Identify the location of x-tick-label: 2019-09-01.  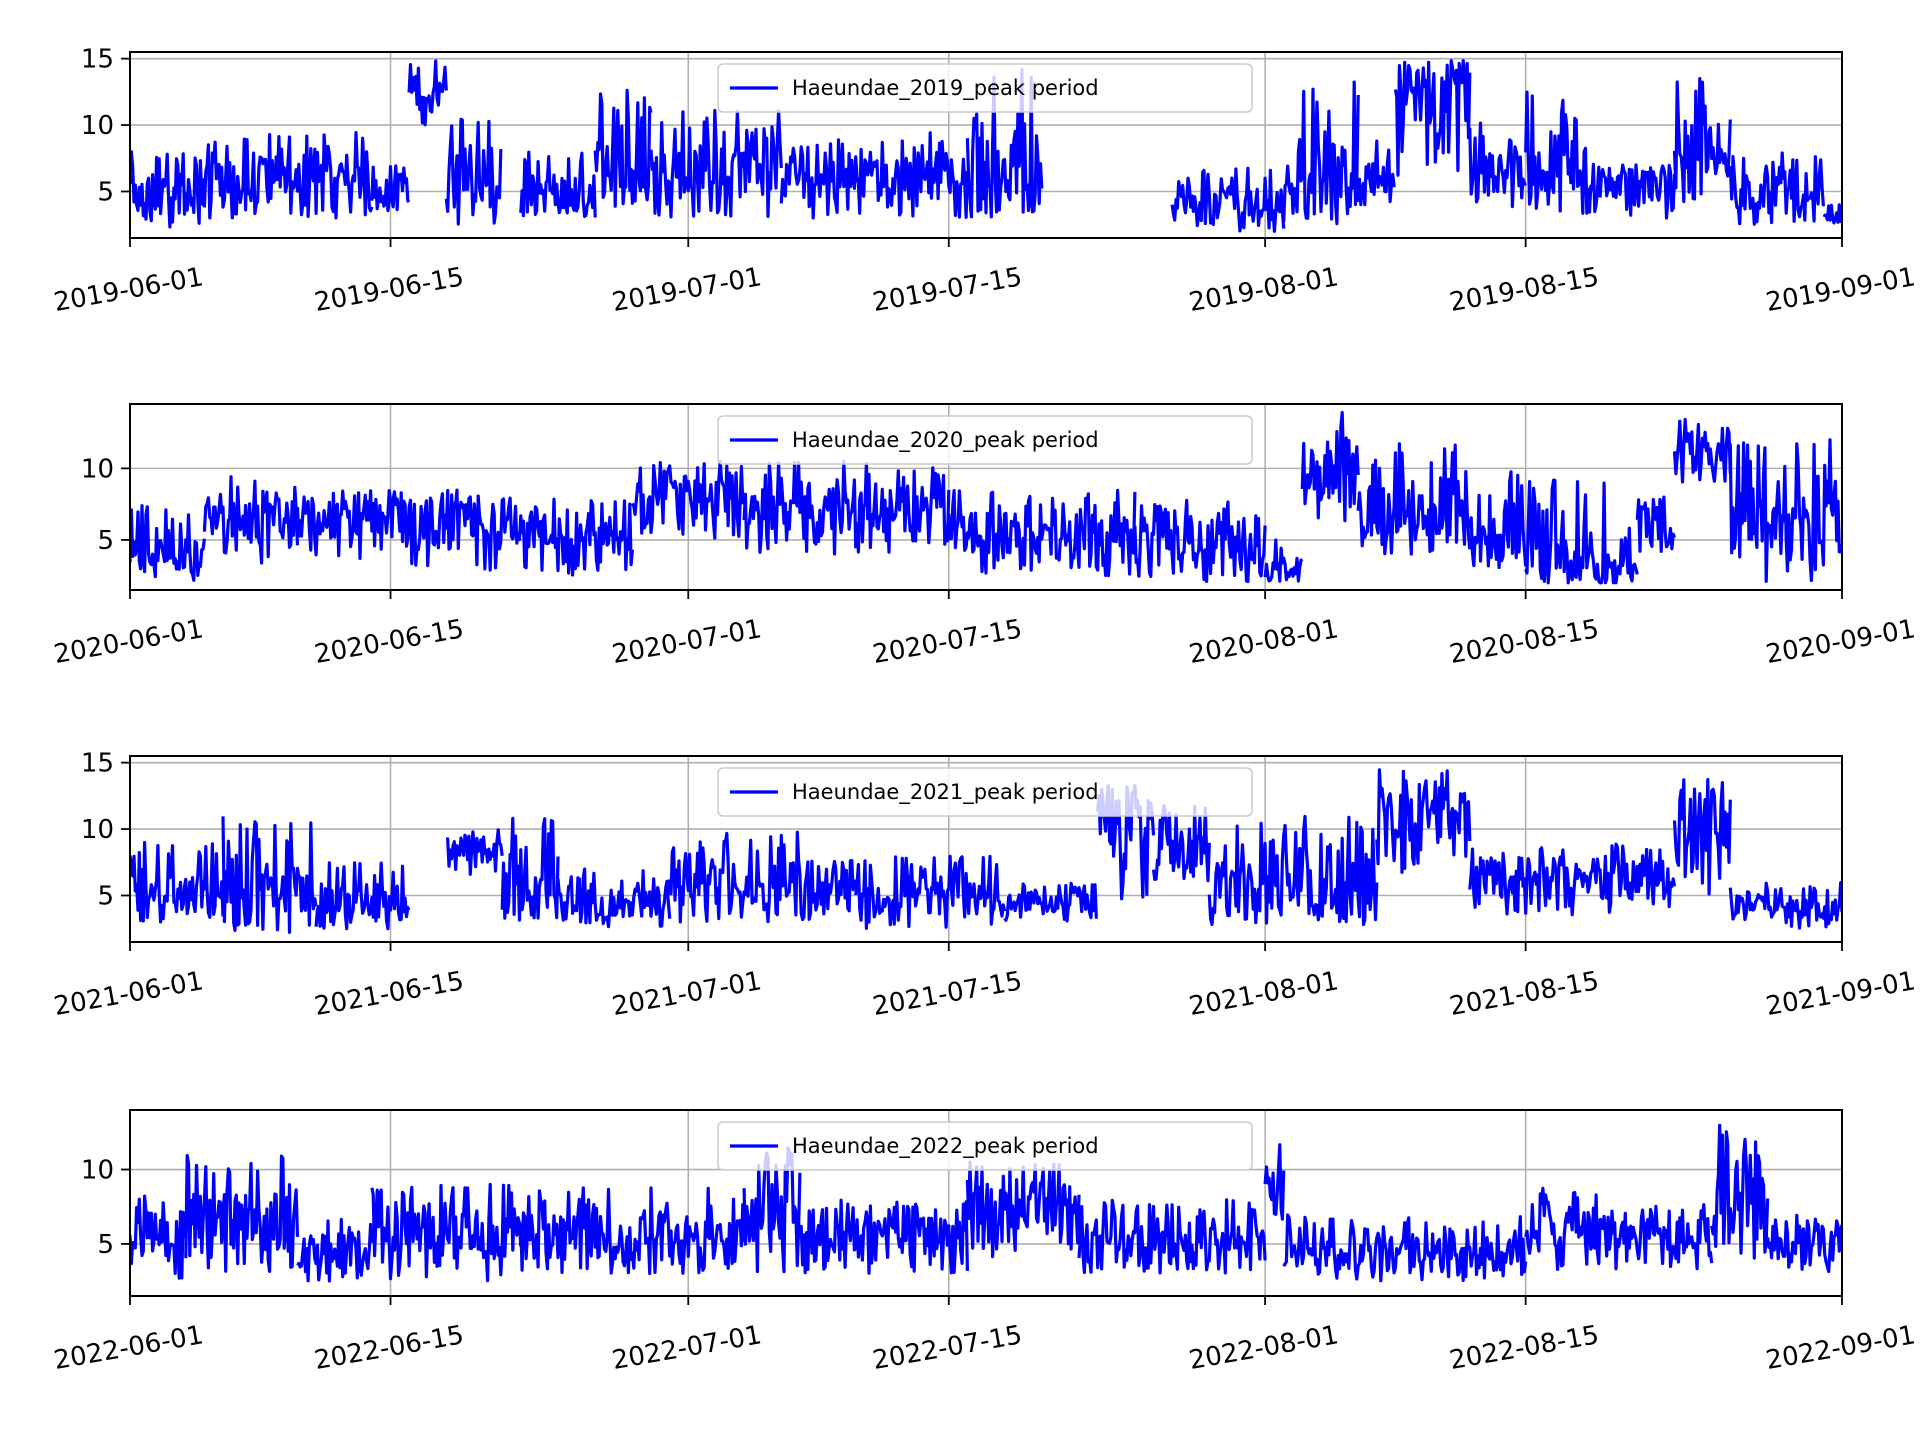
(1841, 290).